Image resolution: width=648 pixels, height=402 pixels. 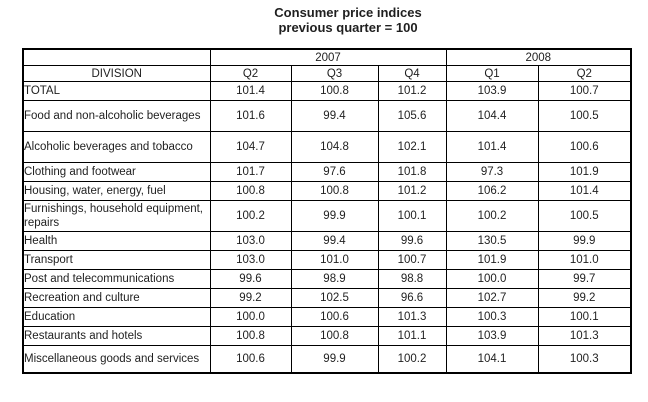 I want to click on table-row-health: Health 103.0 99.4 99.6 130.5 99.9, so click(x=327, y=241).